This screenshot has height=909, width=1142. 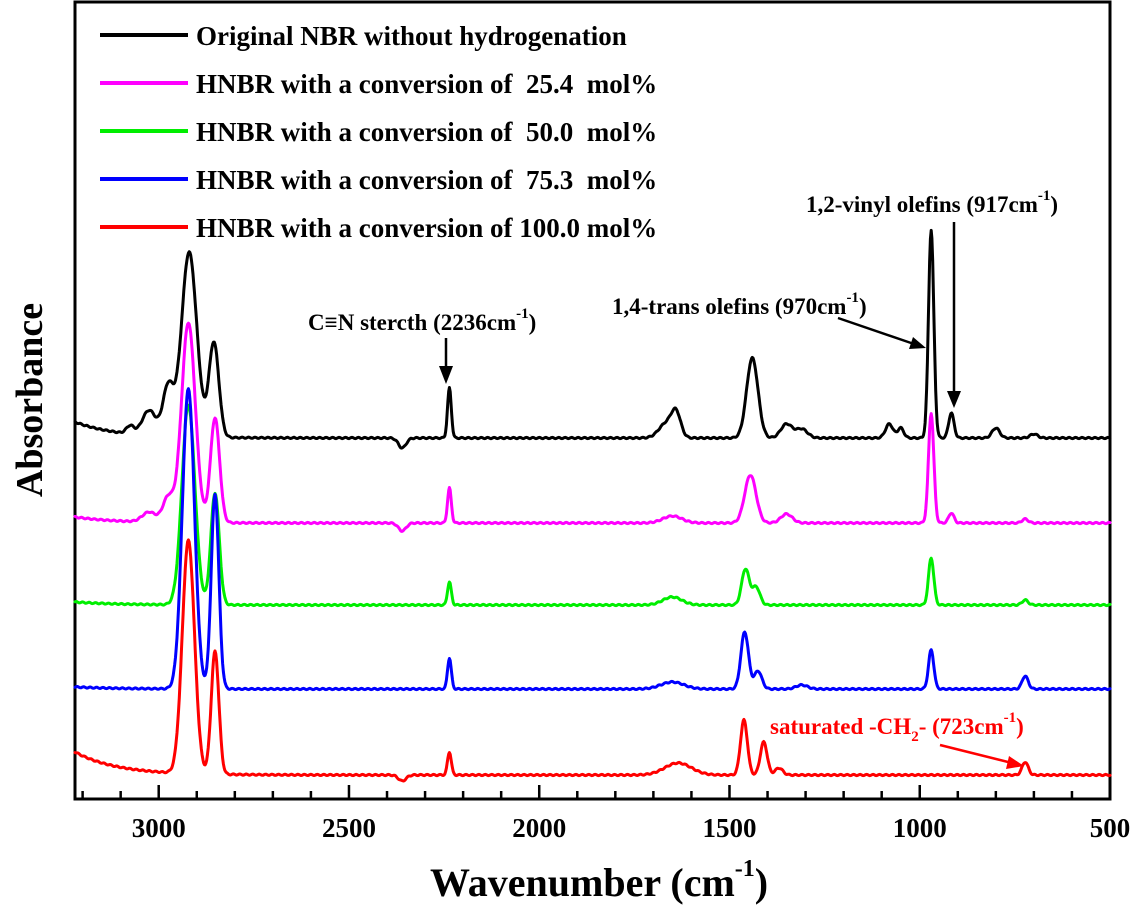 What do you see at coordinates (981, 756) in the screenshot?
I see `arrow-saturated-ch2` at bounding box center [981, 756].